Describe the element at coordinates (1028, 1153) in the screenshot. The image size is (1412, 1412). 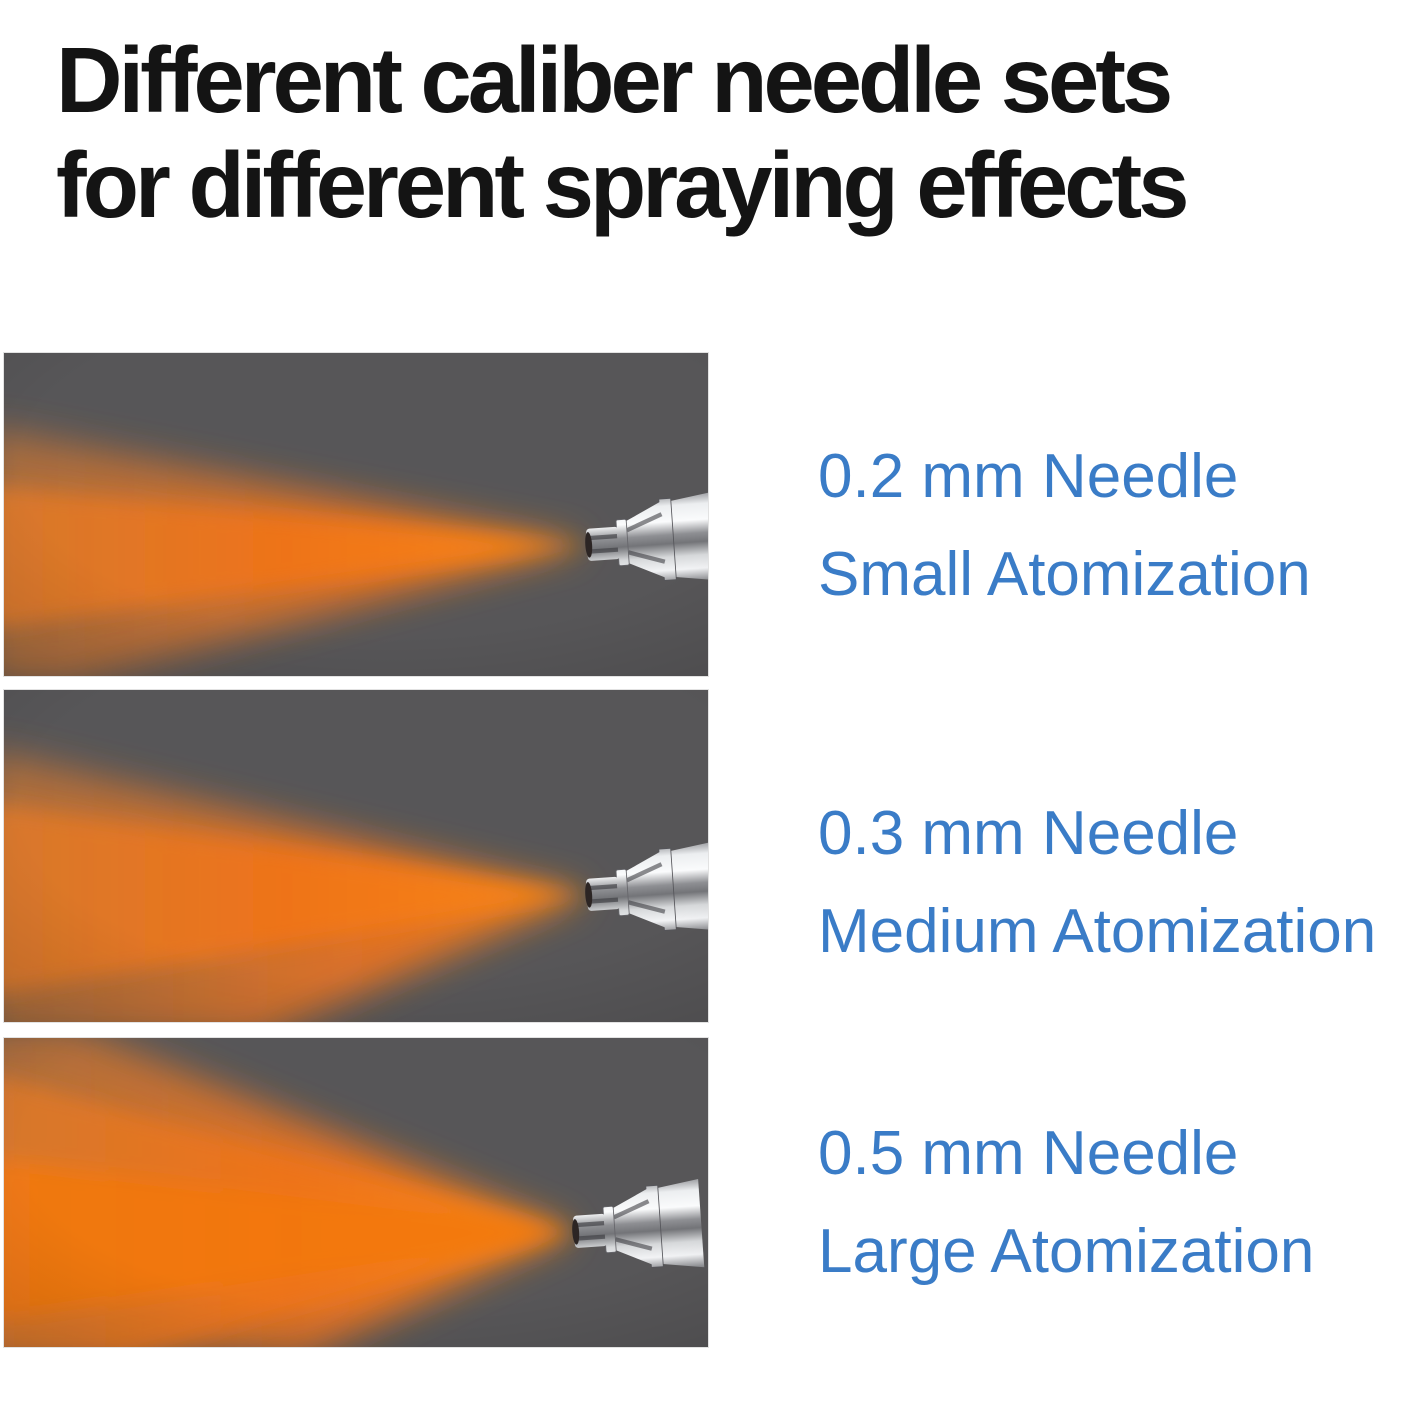
I see `needle-size-text: 0.5 mm Needle` at that location.